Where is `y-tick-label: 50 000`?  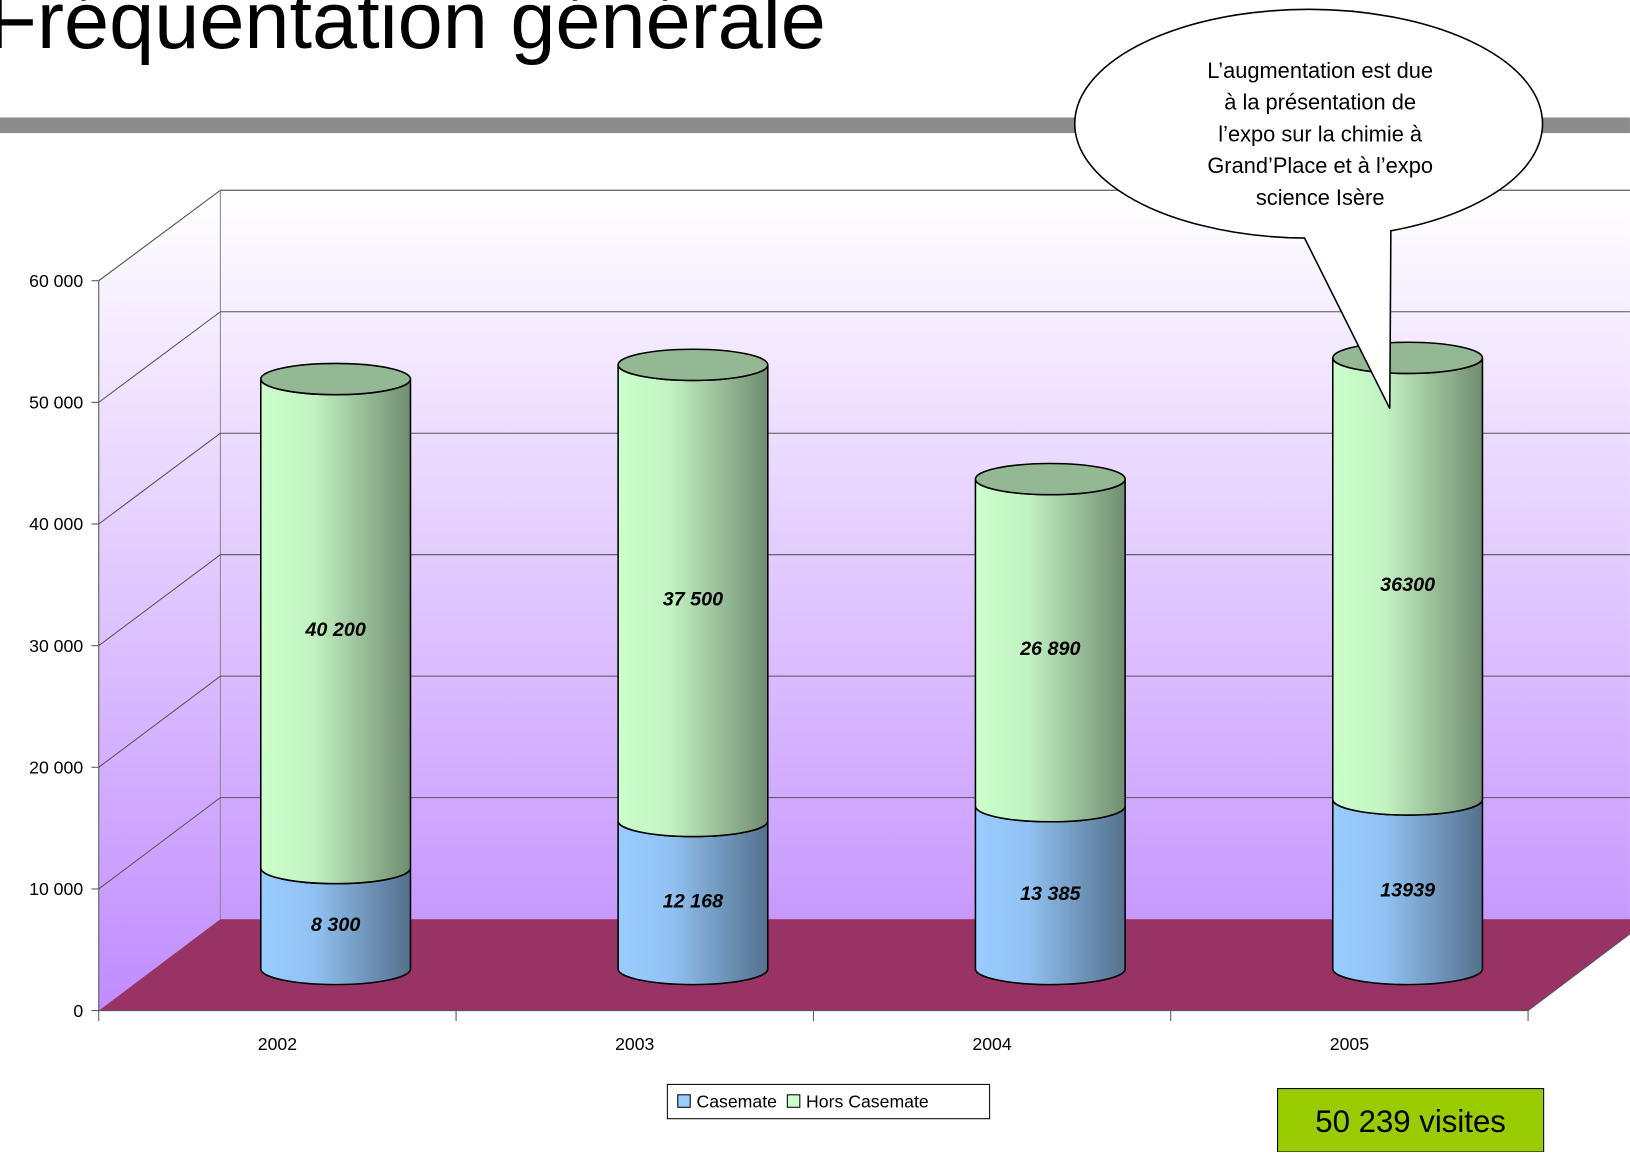 y-tick-label: 50 000 is located at coordinates (56, 403).